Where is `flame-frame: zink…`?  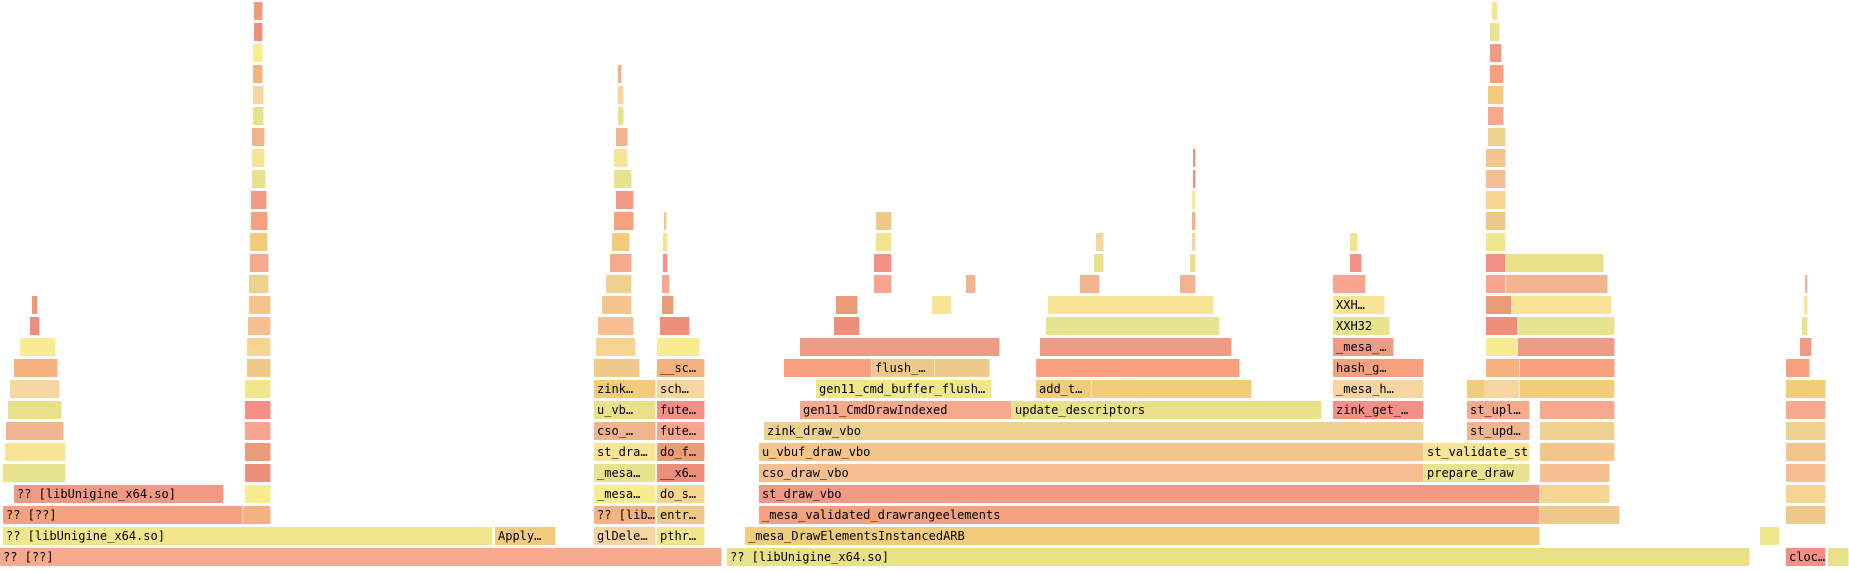
flame-frame: zink… is located at coordinates (625, 389).